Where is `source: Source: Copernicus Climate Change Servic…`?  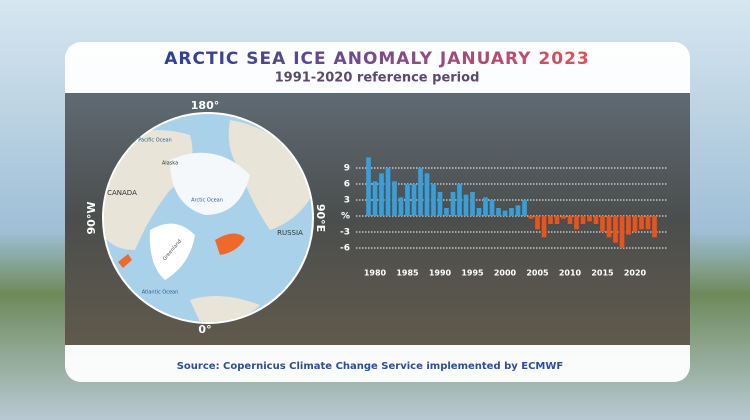
source: Source: Copernicus Climate Change Servic… is located at coordinates (370, 366).